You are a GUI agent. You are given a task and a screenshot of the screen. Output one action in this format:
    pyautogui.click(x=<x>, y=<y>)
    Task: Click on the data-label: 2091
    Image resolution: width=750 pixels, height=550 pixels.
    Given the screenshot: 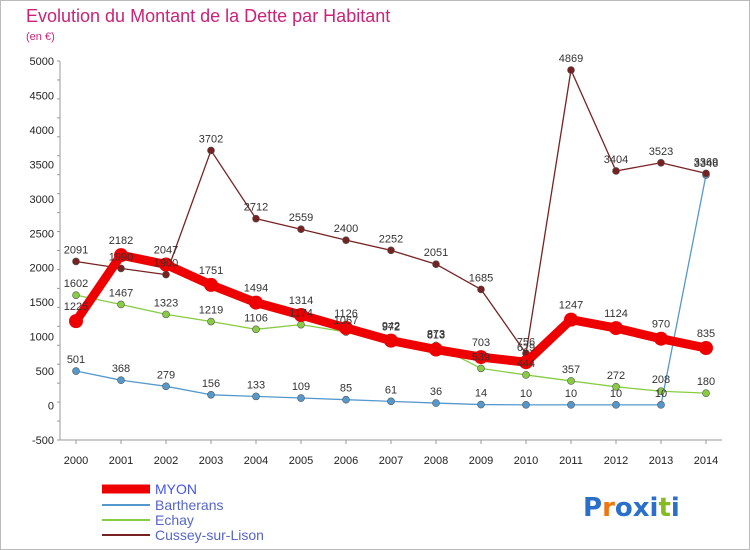 What is the action you would take?
    pyautogui.click(x=76, y=250)
    